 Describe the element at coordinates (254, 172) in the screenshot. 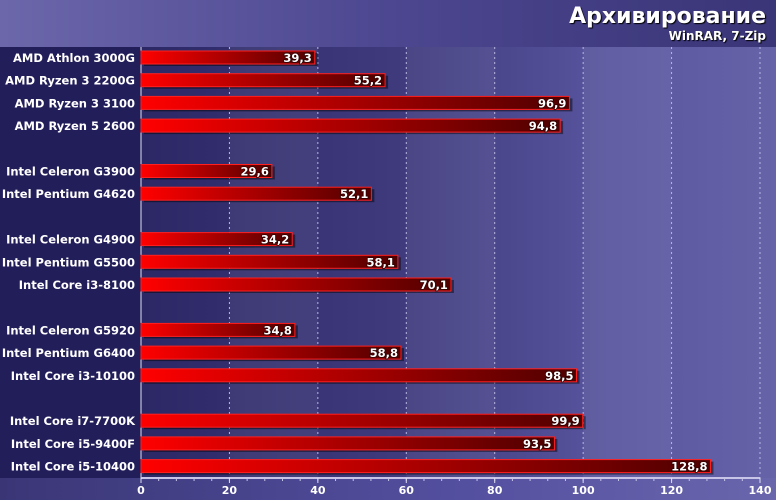

I see `value-label: 29,6` at that location.